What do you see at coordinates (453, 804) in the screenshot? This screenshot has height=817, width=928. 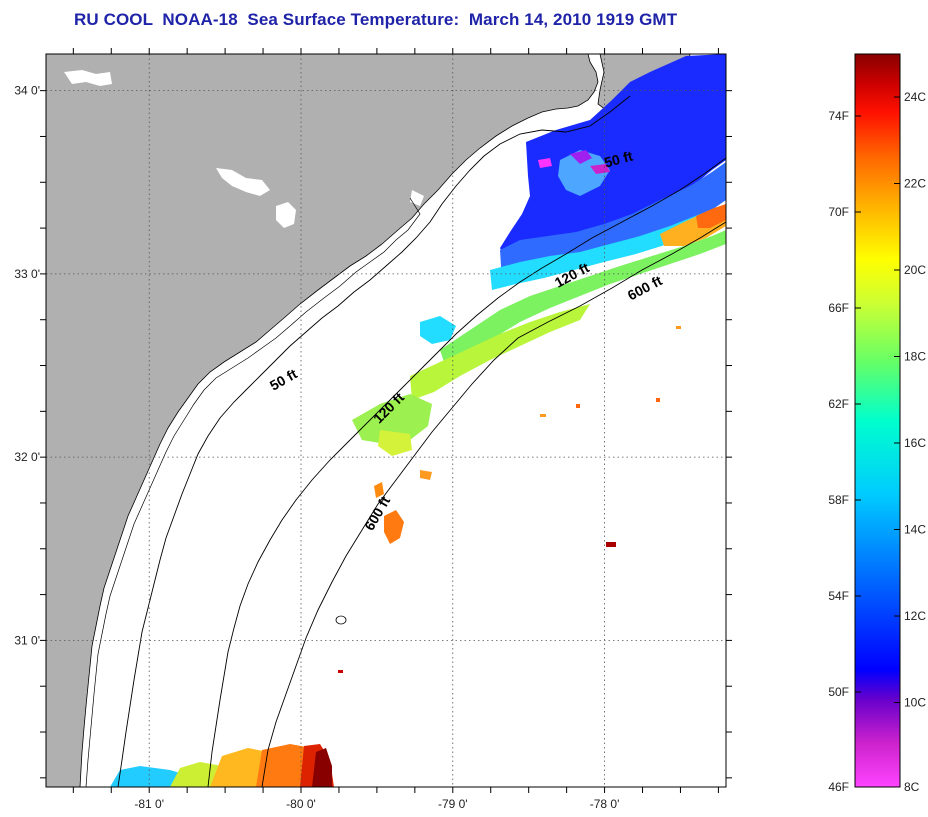 I see `lon-tick-label: -79 0'` at bounding box center [453, 804].